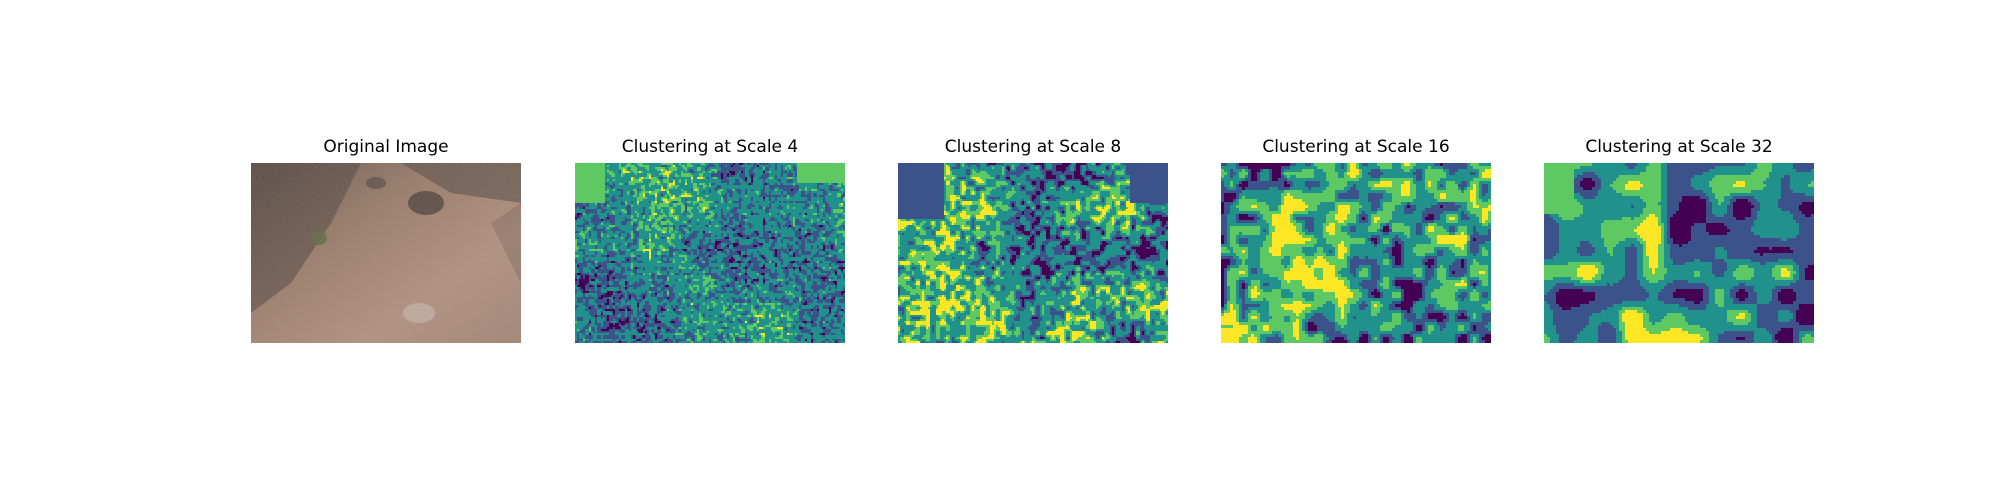 This screenshot has height=500, width=2000. What do you see at coordinates (386, 147) in the screenshot?
I see `panel-title: Original Image` at bounding box center [386, 147].